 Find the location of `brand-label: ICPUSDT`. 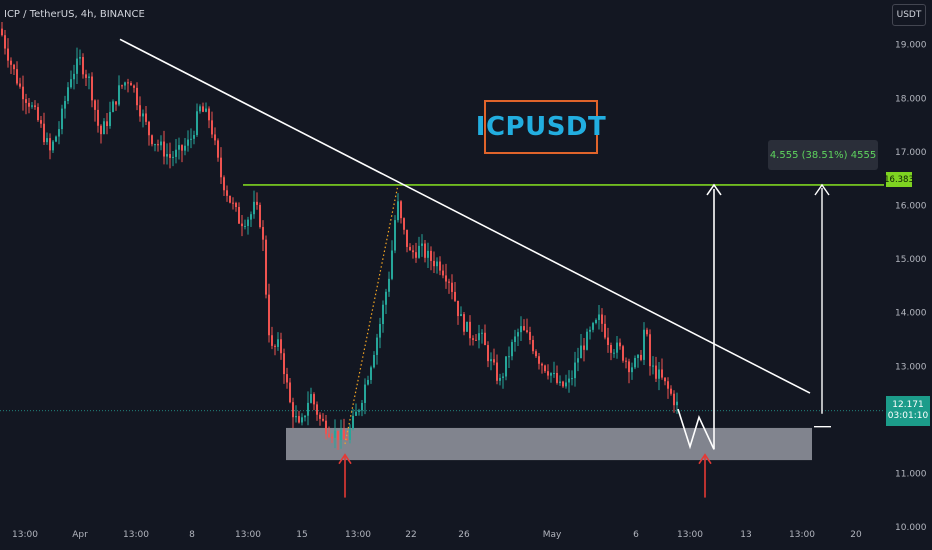

brand-label: ICPUSDT is located at coordinates (541, 127).